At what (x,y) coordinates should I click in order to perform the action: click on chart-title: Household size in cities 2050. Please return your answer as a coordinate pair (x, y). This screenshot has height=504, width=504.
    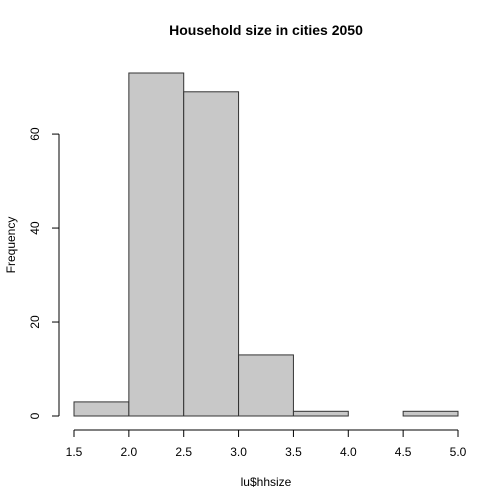
    Looking at the image, I should click on (266, 30).